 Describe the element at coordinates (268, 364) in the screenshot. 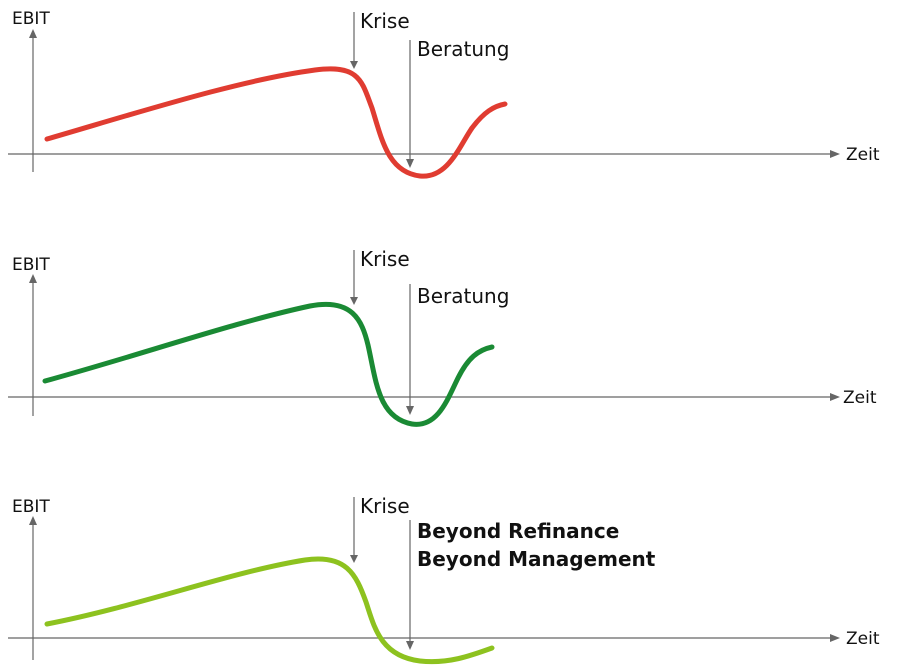

I see `ebit-curve-green` at that location.